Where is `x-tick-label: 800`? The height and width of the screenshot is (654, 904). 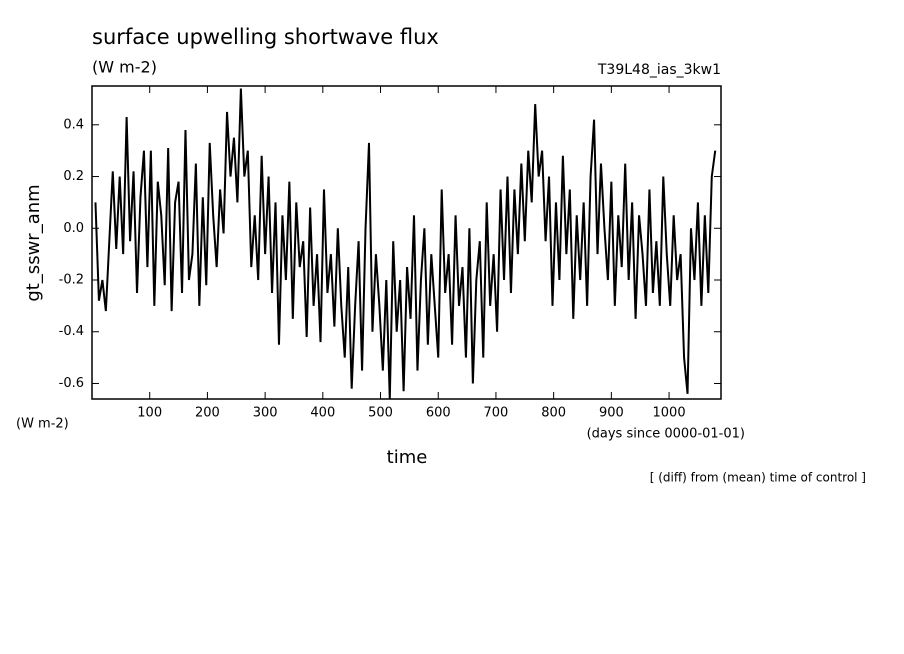 x-tick-label: 800 is located at coordinates (553, 413).